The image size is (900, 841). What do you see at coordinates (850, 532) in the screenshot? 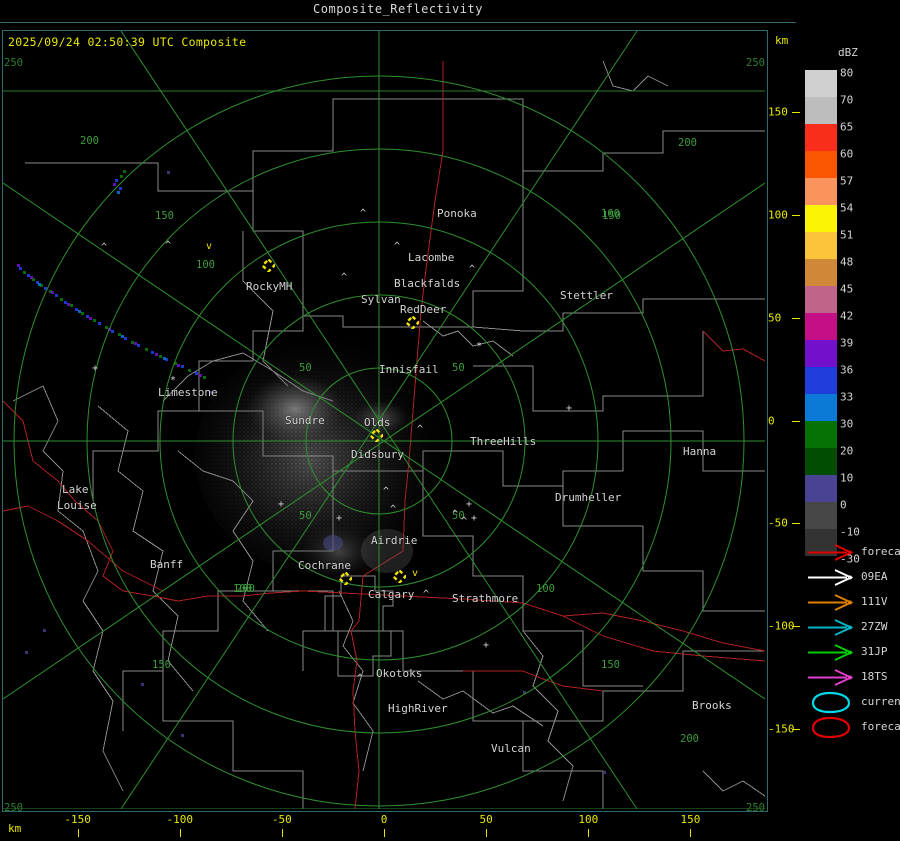
I see `colorbar-tick-label: -10` at bounding box center [850, 532].